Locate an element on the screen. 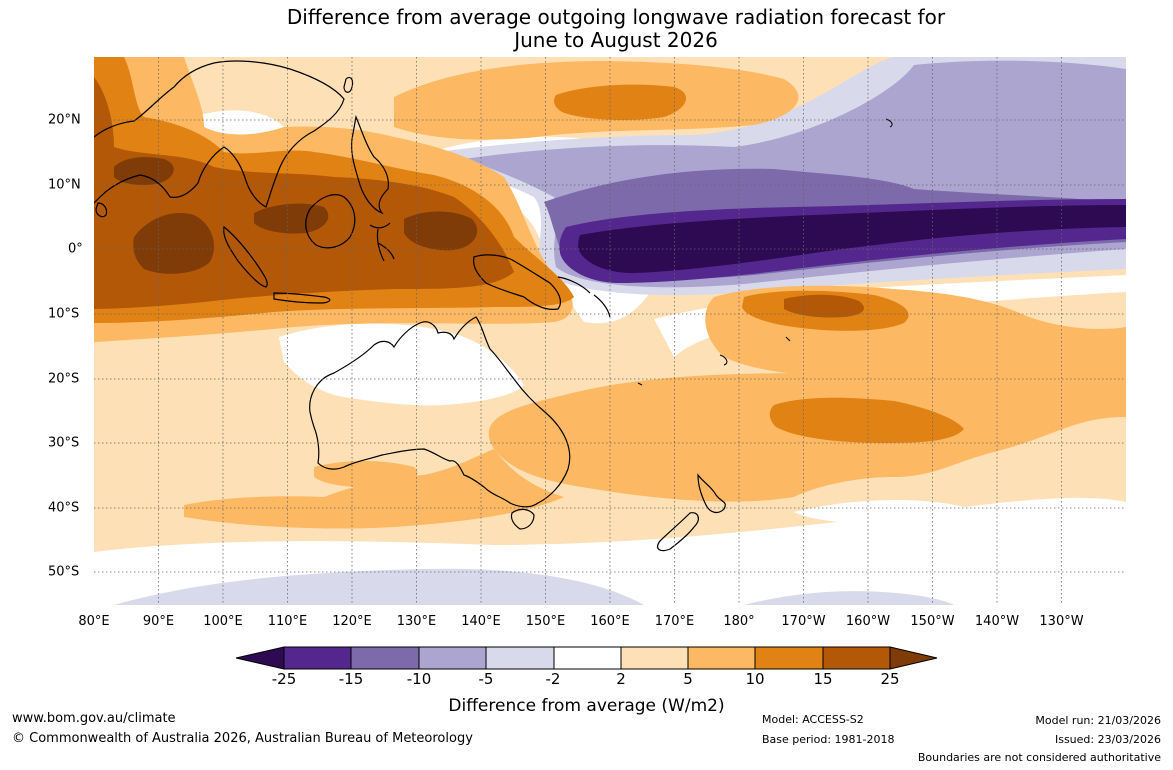 The image size is (1173, 770). new-zealand-north-outline is located at coordinates (711, 493).